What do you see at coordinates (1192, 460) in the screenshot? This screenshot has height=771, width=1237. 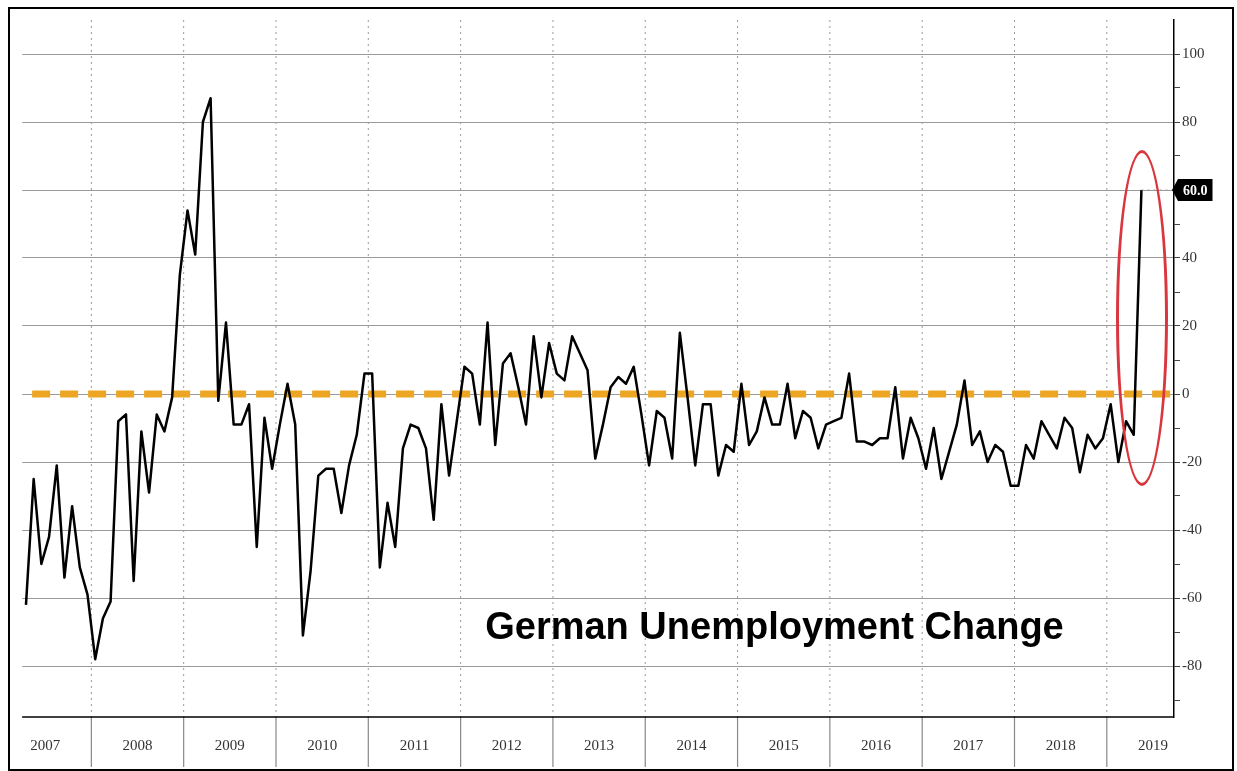 I see `y-tick-label: -20` at bounding box center [1192, 460].